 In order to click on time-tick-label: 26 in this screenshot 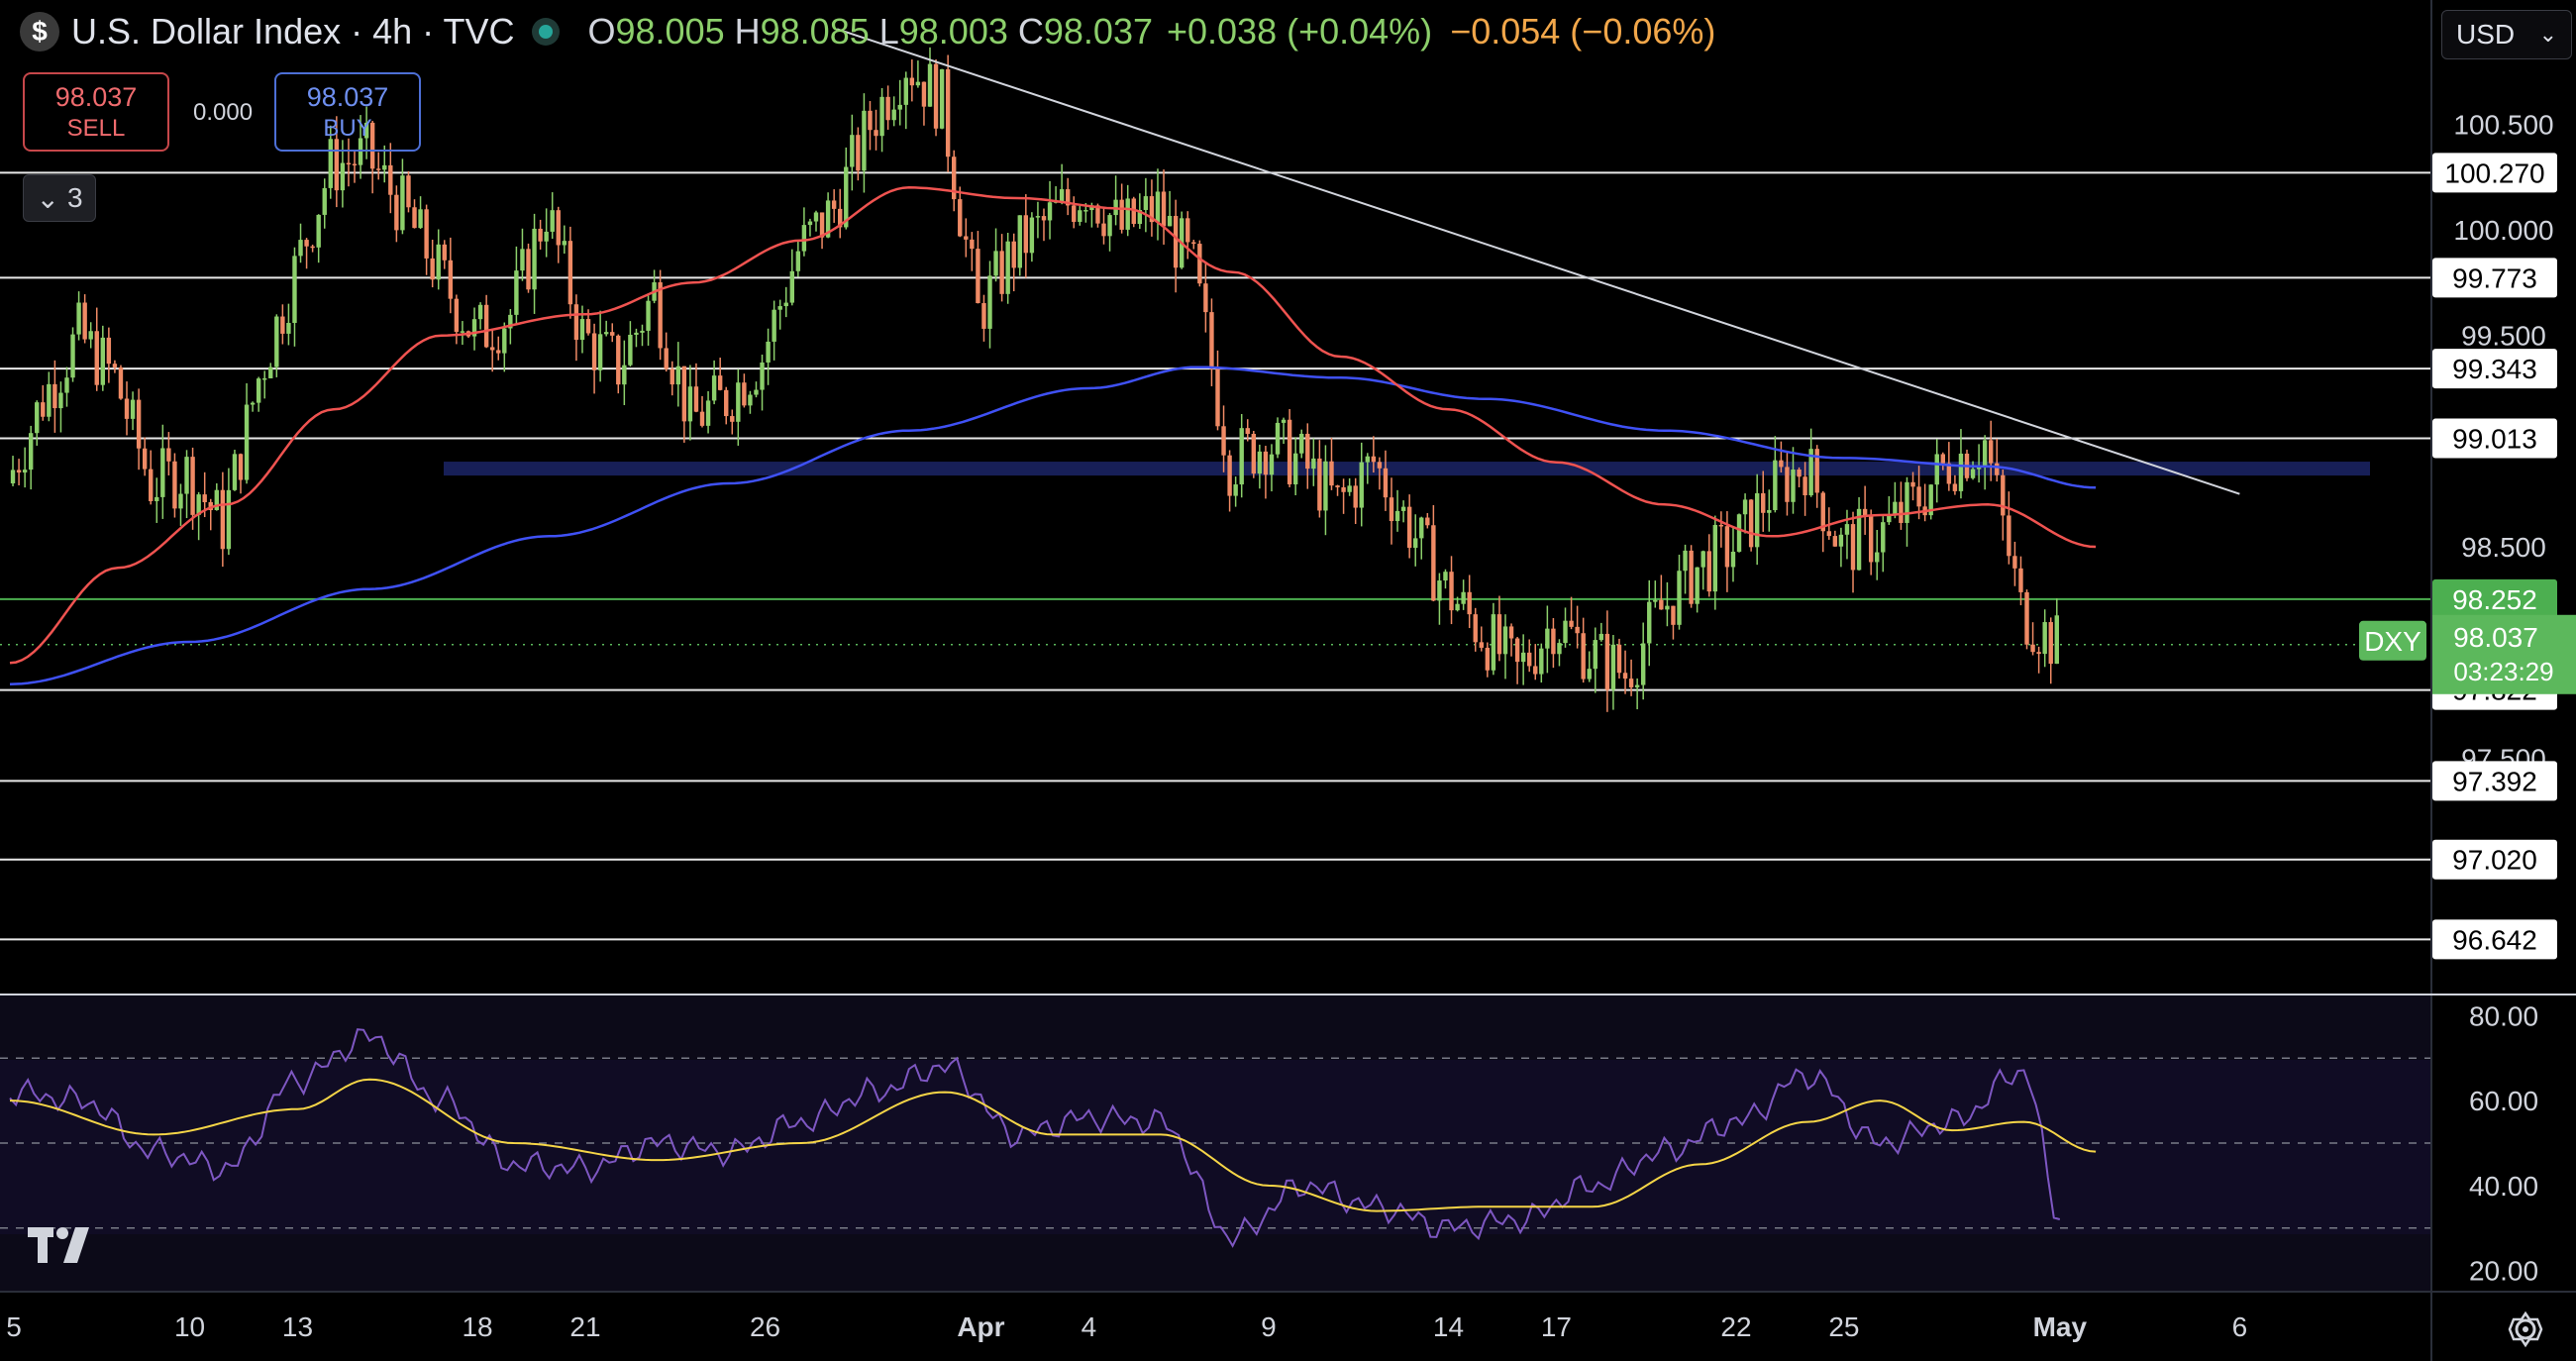, I will do `click(765, 1326)`.